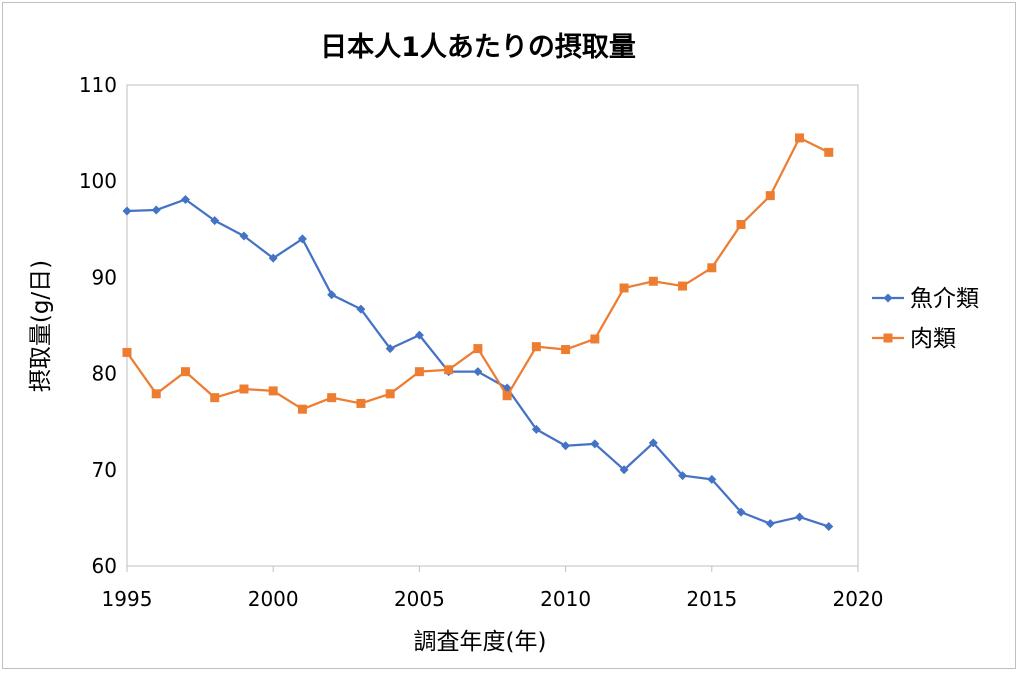  Describe the element at coordinates (273, 599) in the screenshot. I see `x-tick-label: 2000` at that location.